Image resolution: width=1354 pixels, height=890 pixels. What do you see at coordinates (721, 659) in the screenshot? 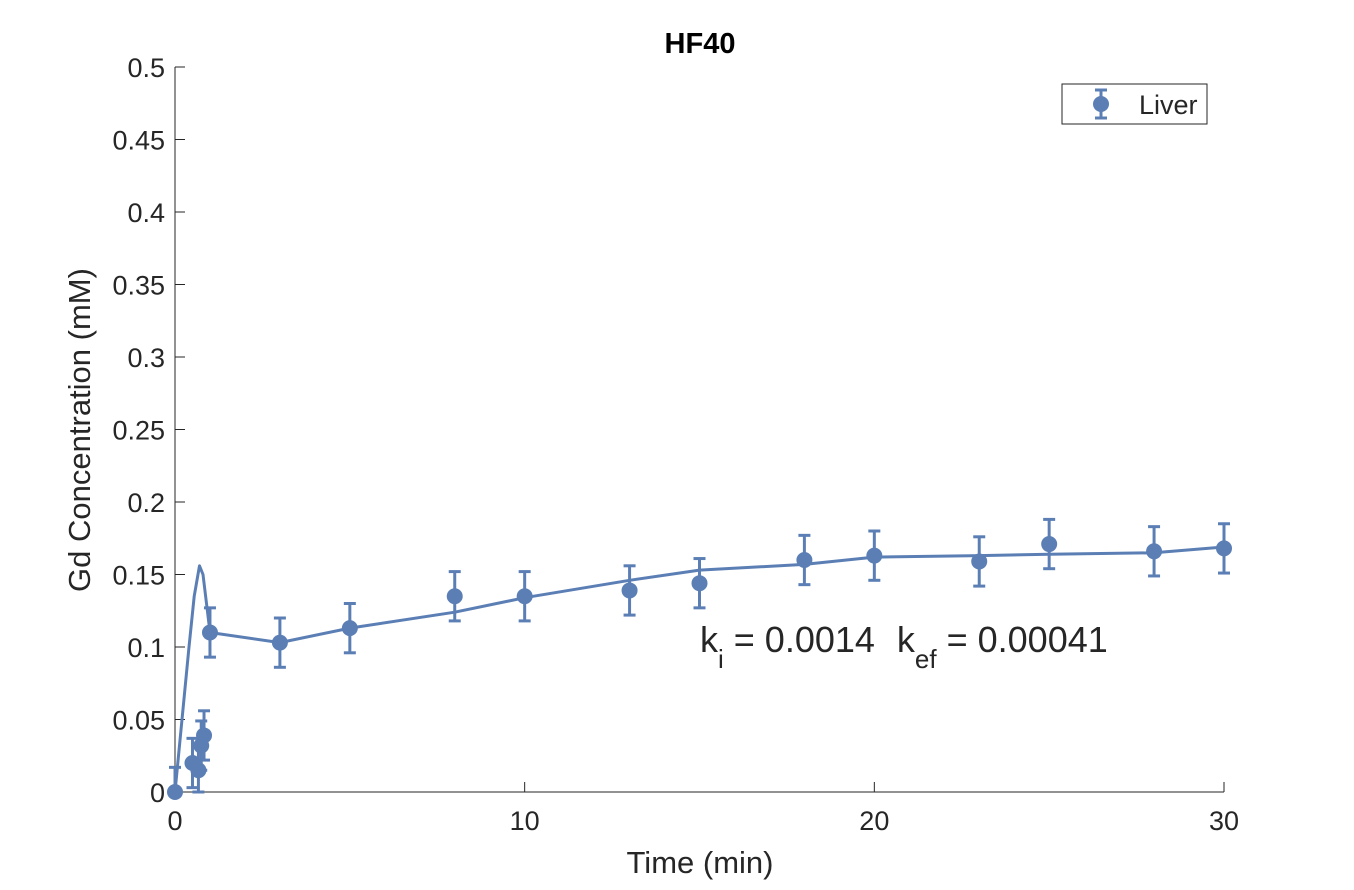
I see `k-i-subscript: i` at bounding box center [721, 659].